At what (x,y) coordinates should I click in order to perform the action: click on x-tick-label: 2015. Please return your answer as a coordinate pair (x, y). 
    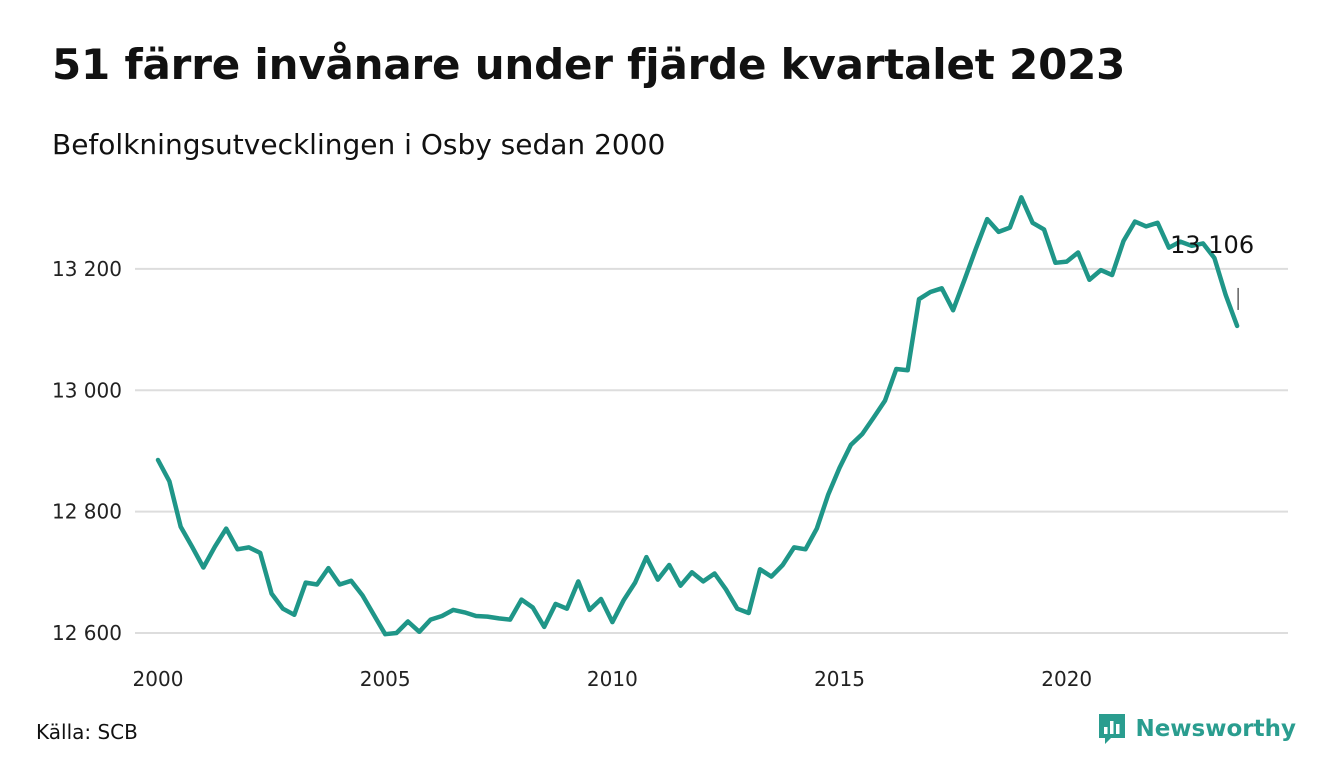
    Looking at the image, I should click on (839, 679).